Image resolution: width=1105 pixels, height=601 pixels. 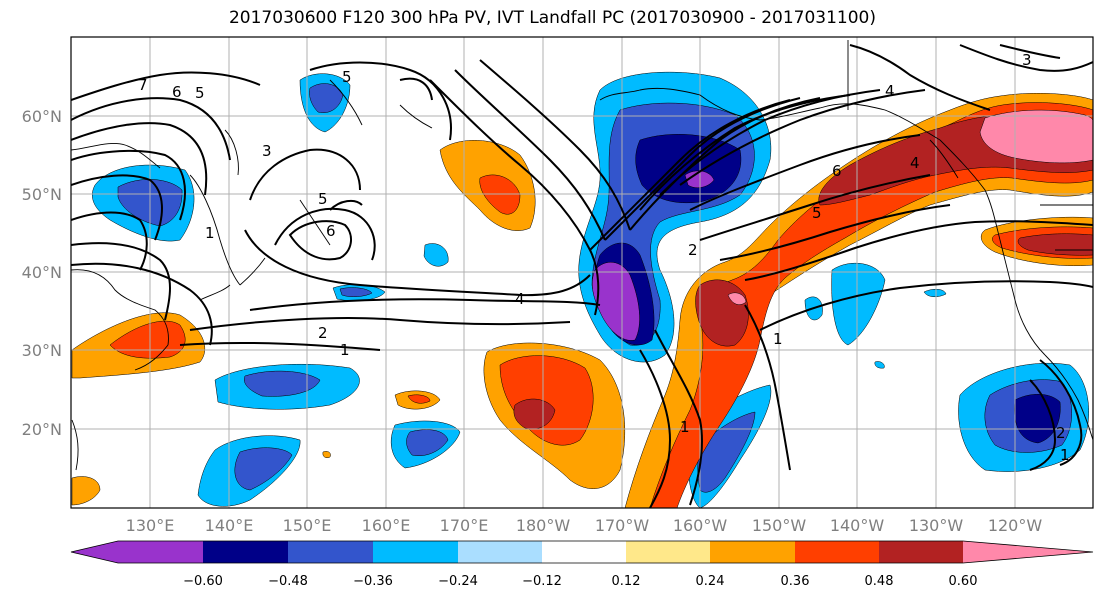 I want to click on colorbar-tick: 0.12, so click(x=626, y=581).